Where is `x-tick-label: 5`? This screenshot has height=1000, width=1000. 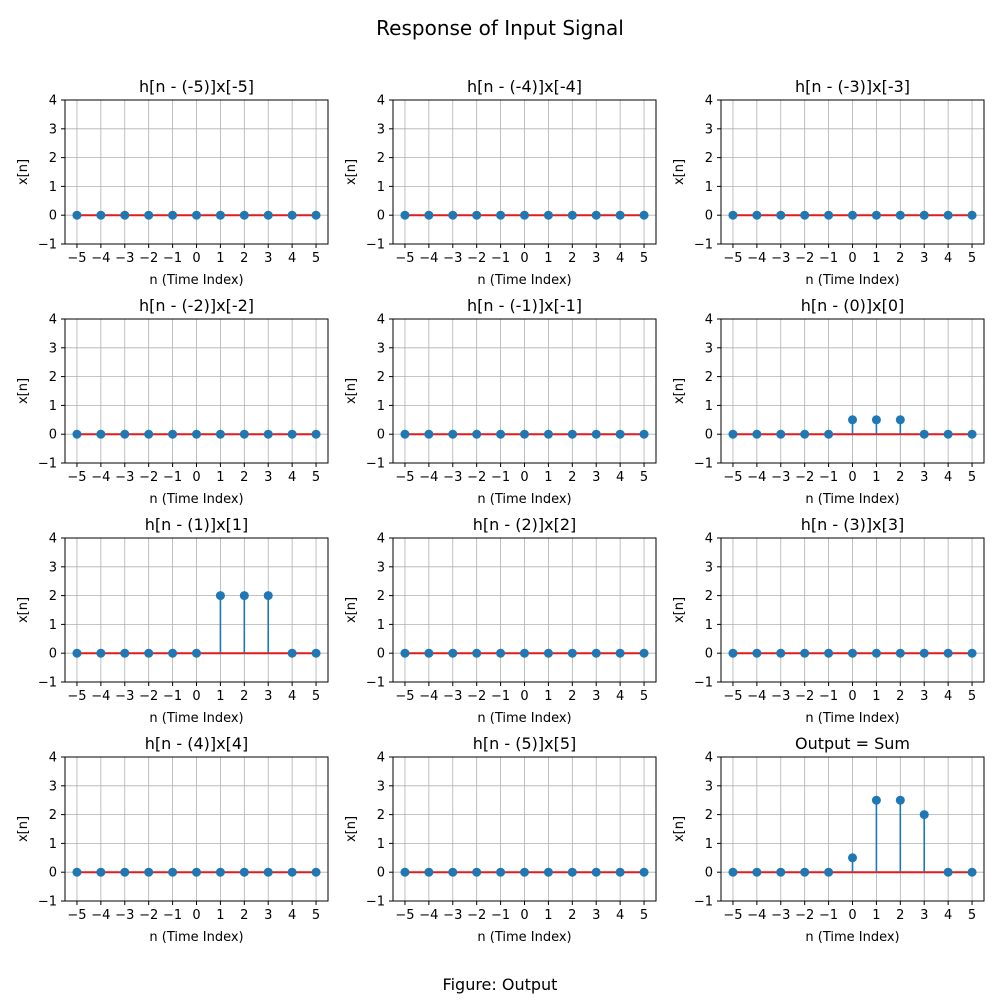
x-tick-label: 5 is located at coordinates (972, 696).